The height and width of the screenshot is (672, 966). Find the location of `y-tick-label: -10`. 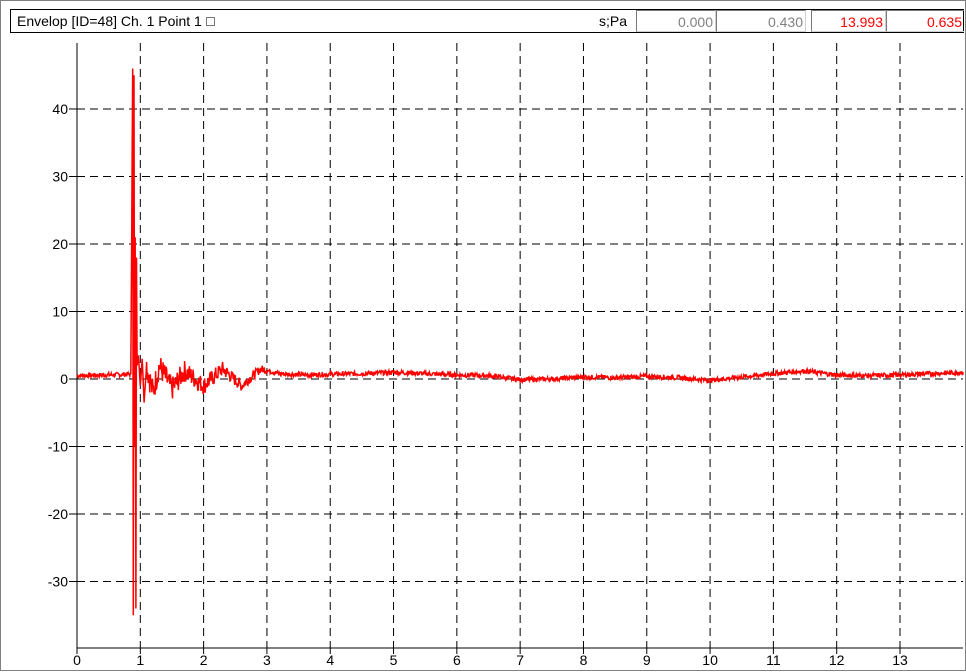

y-tick-label: -10 is located at coordinates (58, 447).